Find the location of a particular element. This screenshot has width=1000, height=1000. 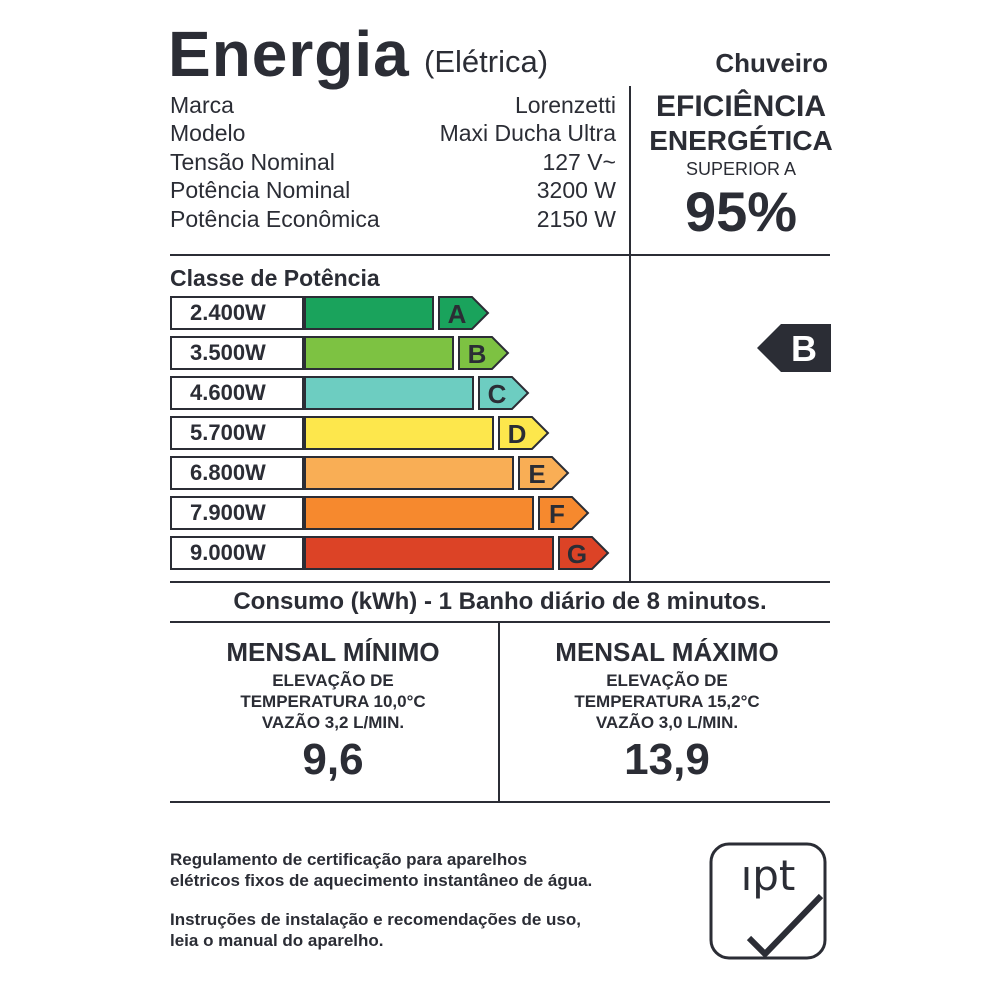

power-class-label: 3.500W is located at coordinates (237, 353).